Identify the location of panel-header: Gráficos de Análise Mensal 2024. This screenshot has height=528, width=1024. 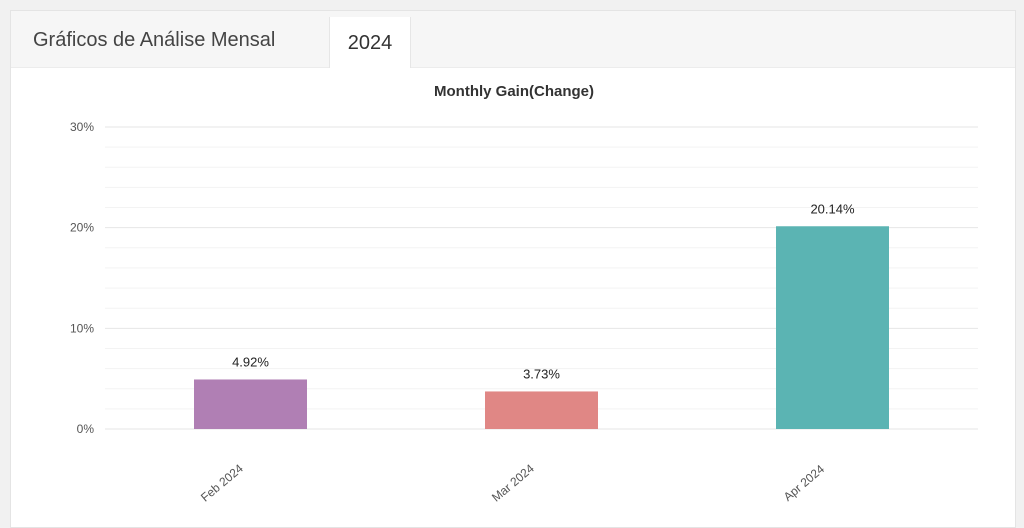
(513, 39).